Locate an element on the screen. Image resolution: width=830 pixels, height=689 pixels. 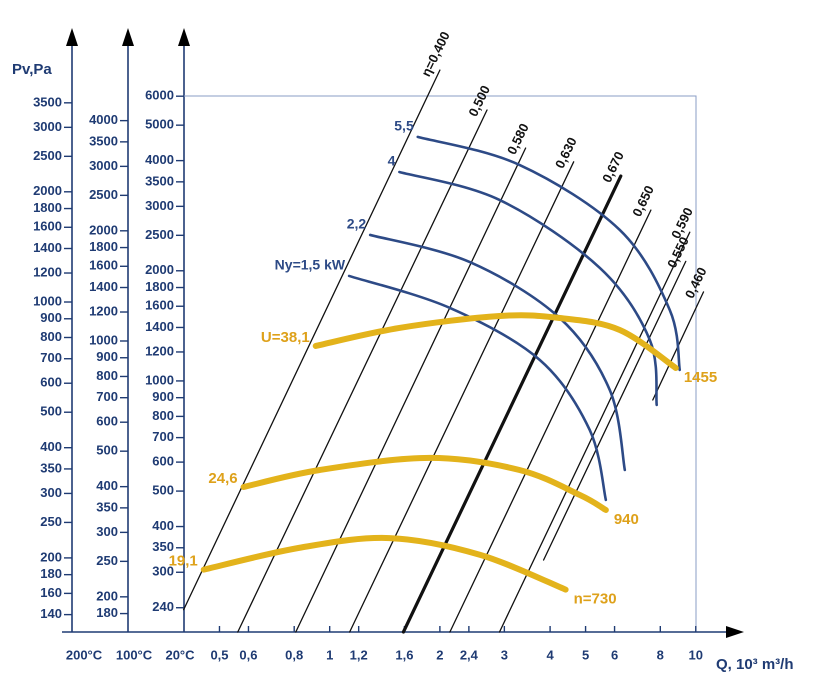
x-tick-label: 2 is located at coordinates (439, 654).